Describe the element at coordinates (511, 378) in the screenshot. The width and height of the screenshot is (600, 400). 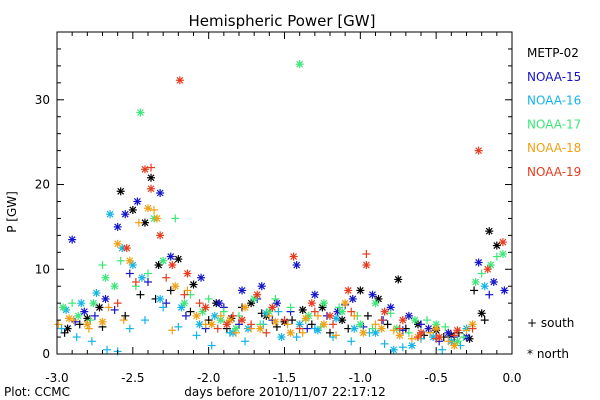
I see `x-tick-label: 0.0` at that location.